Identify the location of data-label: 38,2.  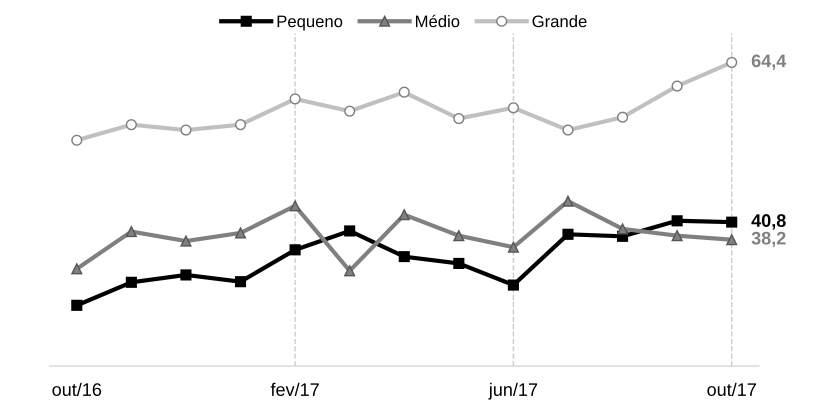
(769, 240).